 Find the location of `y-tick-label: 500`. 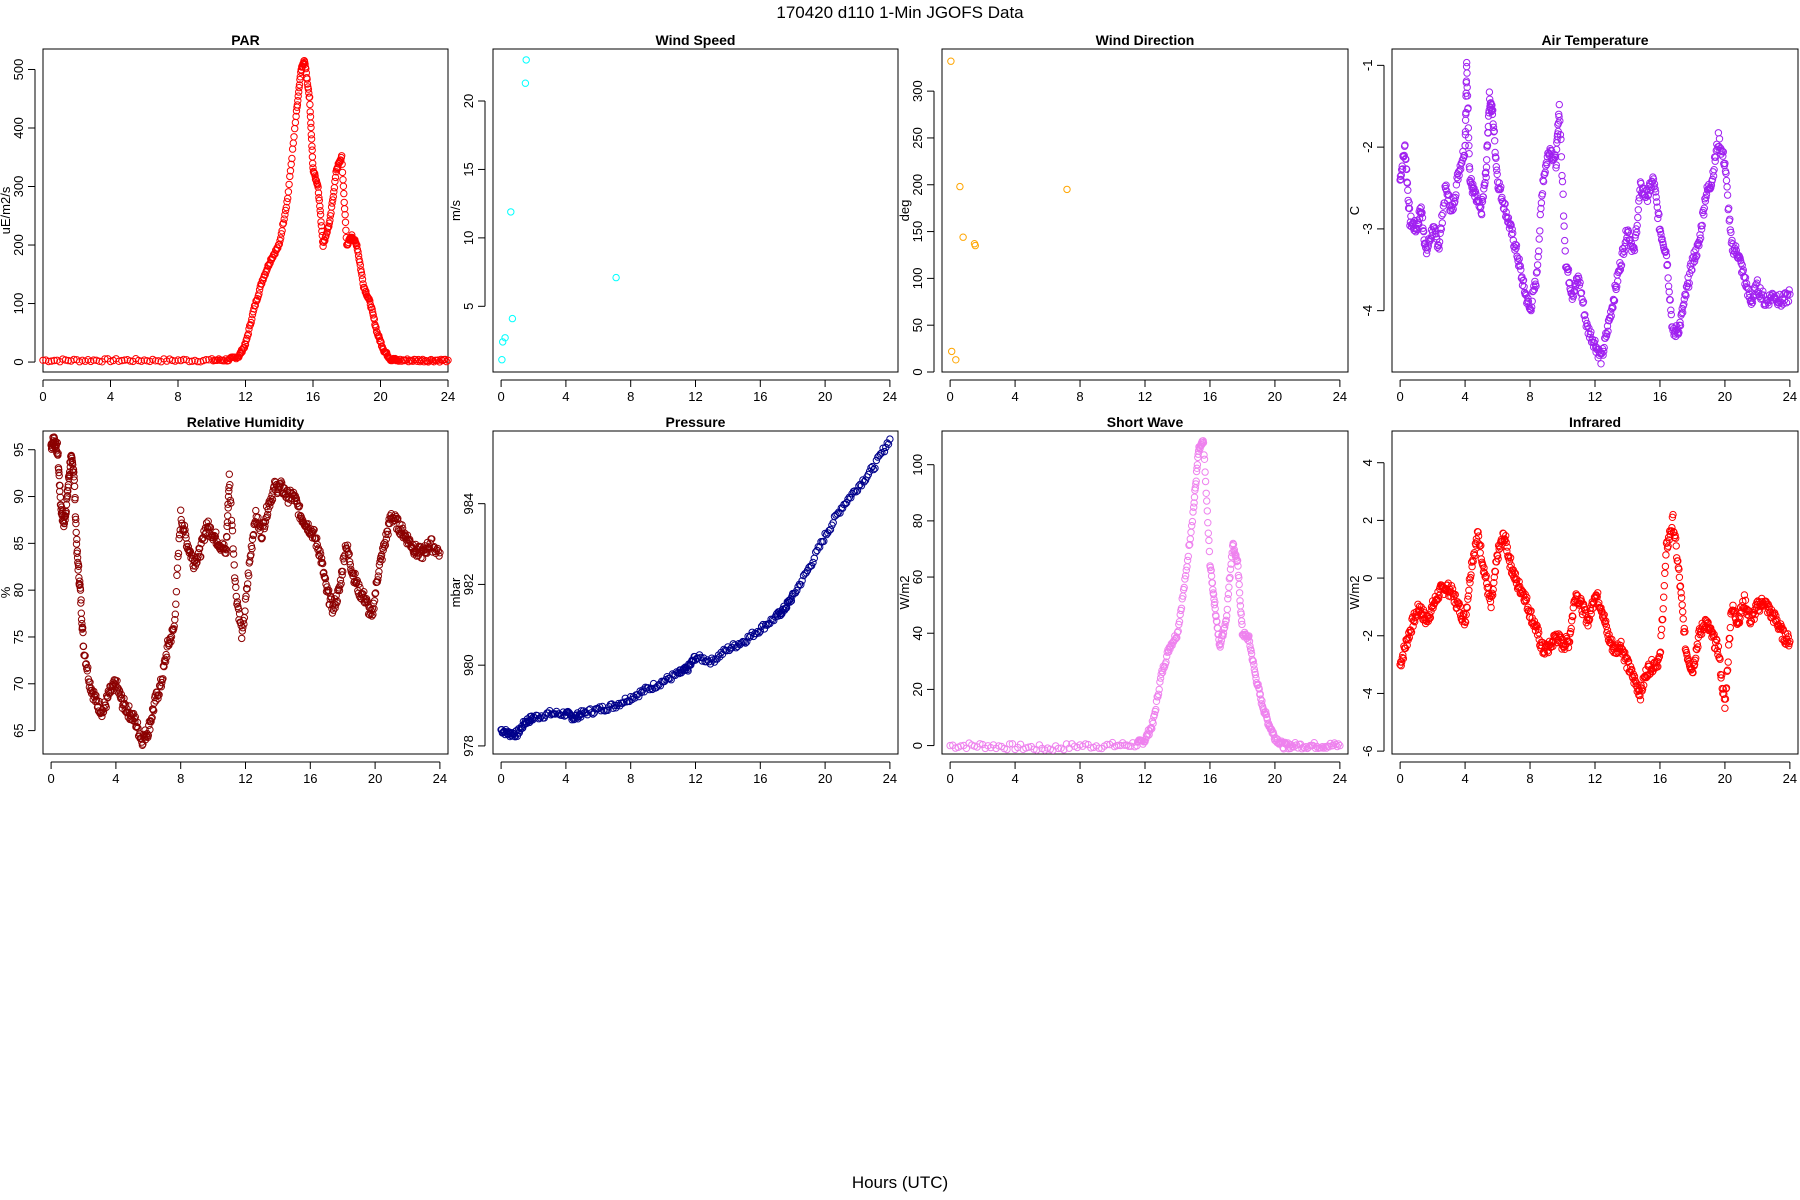

y-tick-label: 500 is located at coordinates (18, 70).